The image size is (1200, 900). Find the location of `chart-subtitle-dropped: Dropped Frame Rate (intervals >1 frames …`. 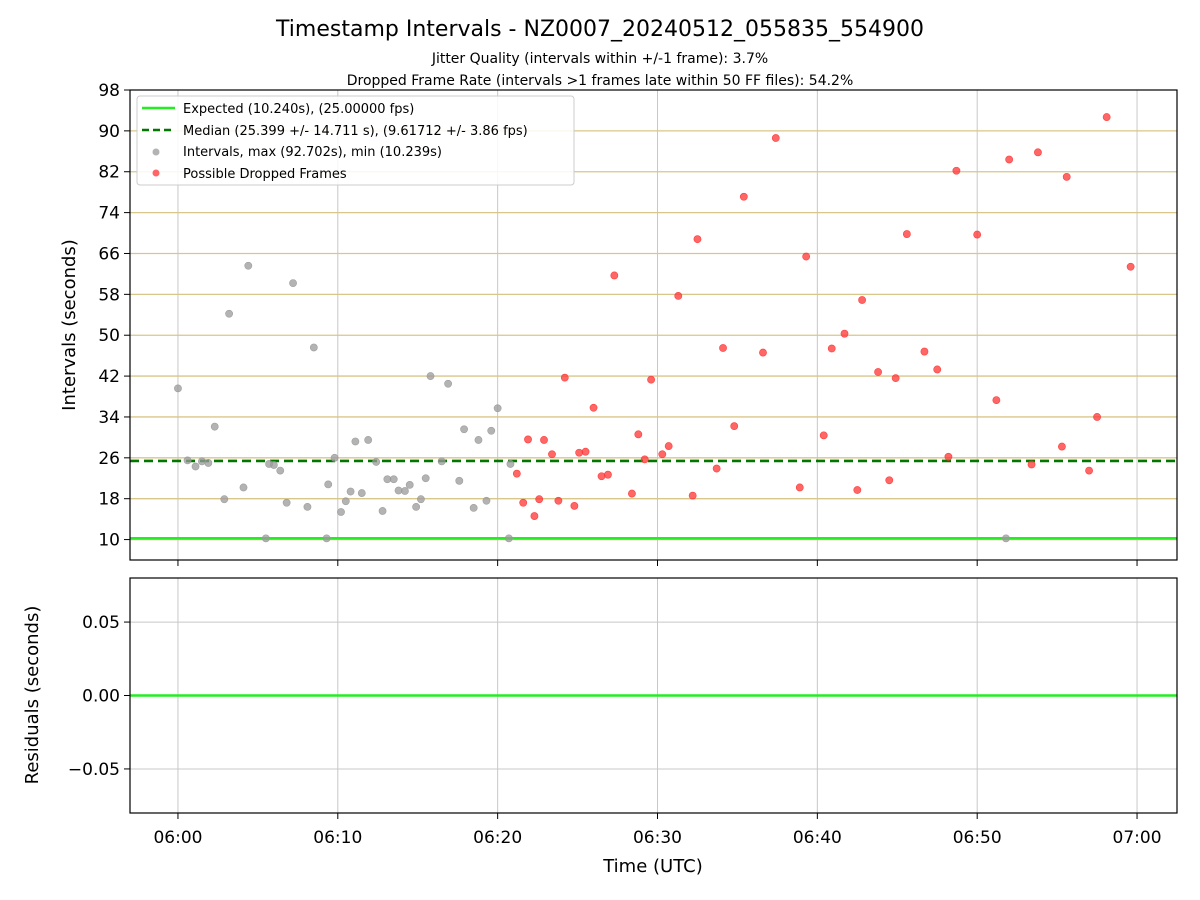

chart-subtitle-dropped: Dropped Frame Rate (intervals >1 frames … is located at coordinates (600, 81).